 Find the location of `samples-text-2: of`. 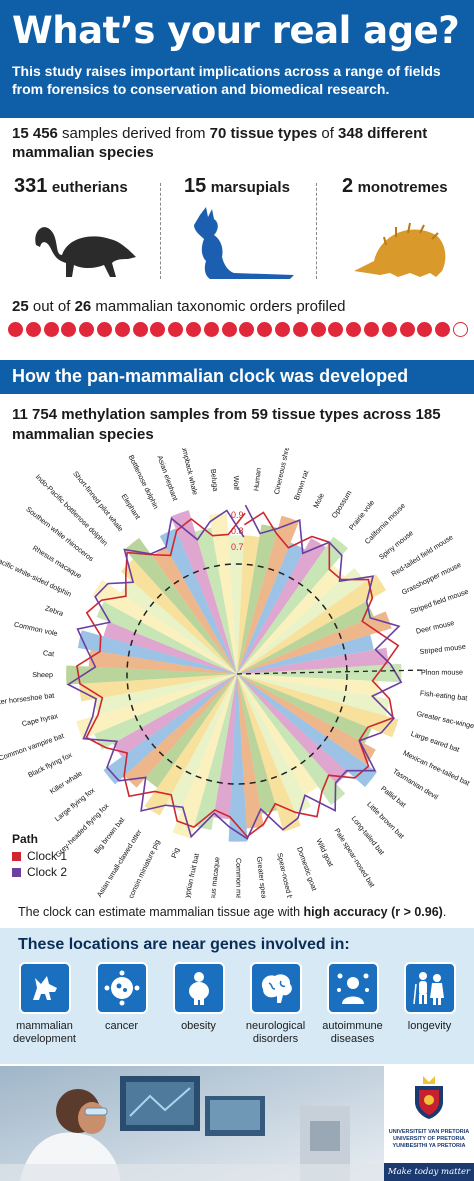

samples-text-2: of is located at coordinates (328, 133).